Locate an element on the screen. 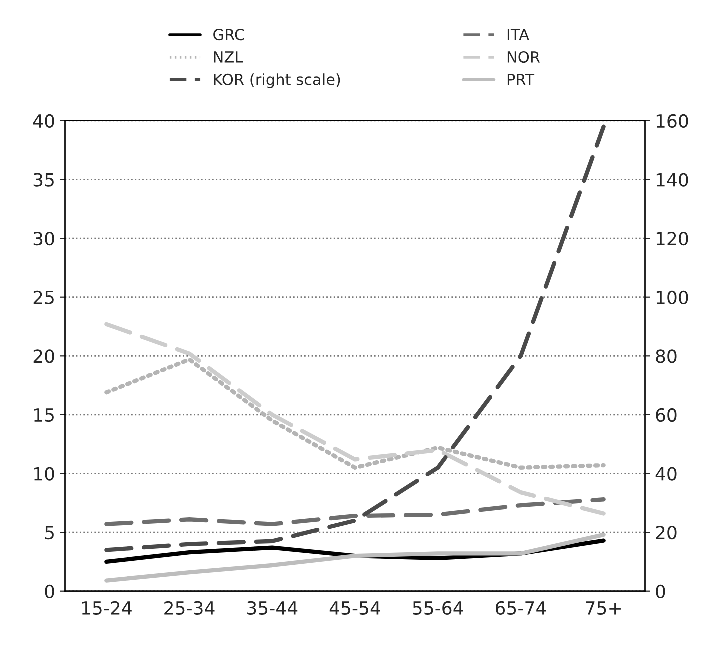 The image size is (725, 672). legend-label: KOR (right scale) is located at coordinates (277, 81).